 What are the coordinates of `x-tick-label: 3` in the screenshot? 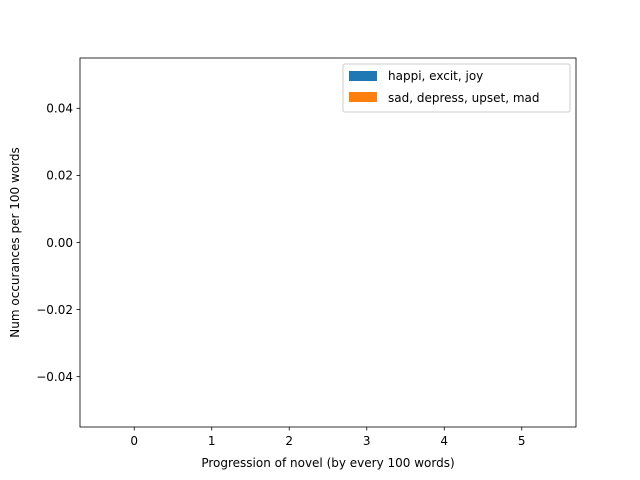 It's located at (367, 441).